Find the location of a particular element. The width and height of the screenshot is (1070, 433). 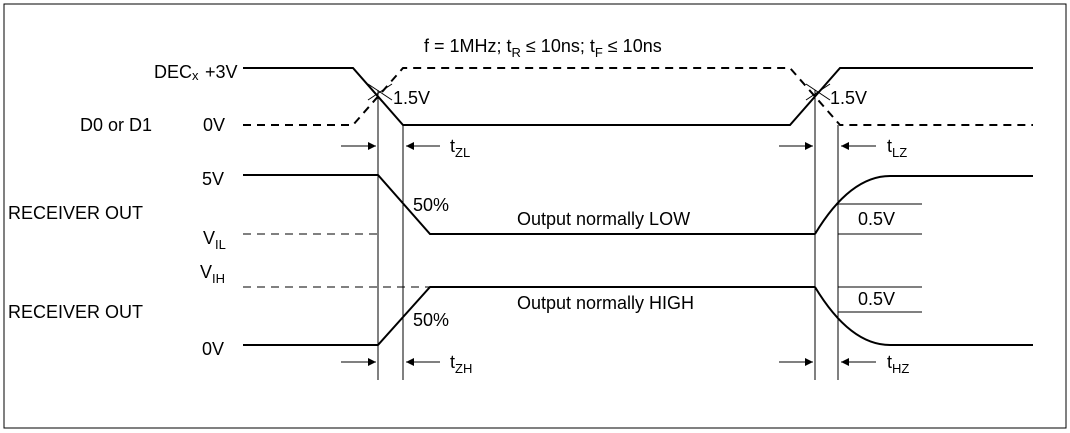

recv1-delta-label: 0.5V is located at coordinates (876, 219).